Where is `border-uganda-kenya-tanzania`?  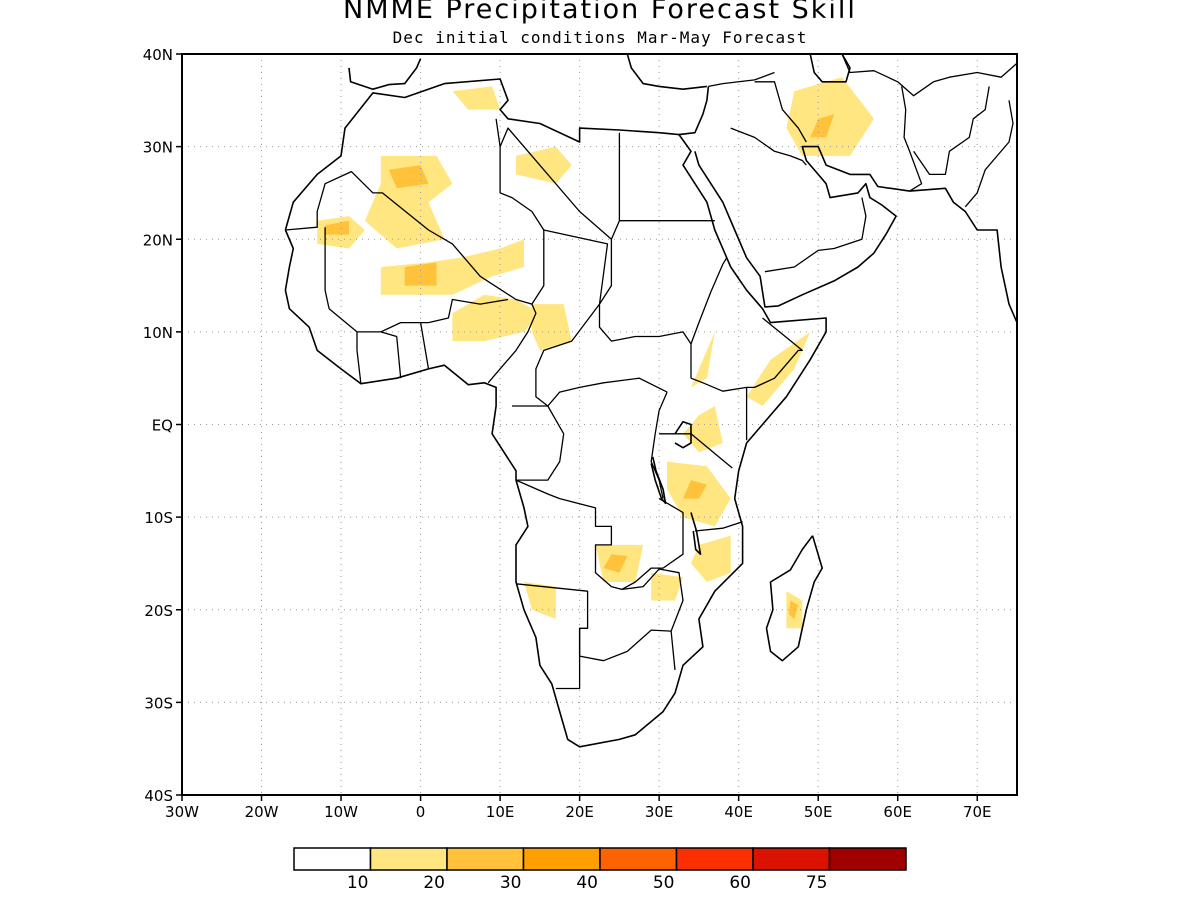
border-uganda-kenya-tanzania is located at coordinates (696, 451).